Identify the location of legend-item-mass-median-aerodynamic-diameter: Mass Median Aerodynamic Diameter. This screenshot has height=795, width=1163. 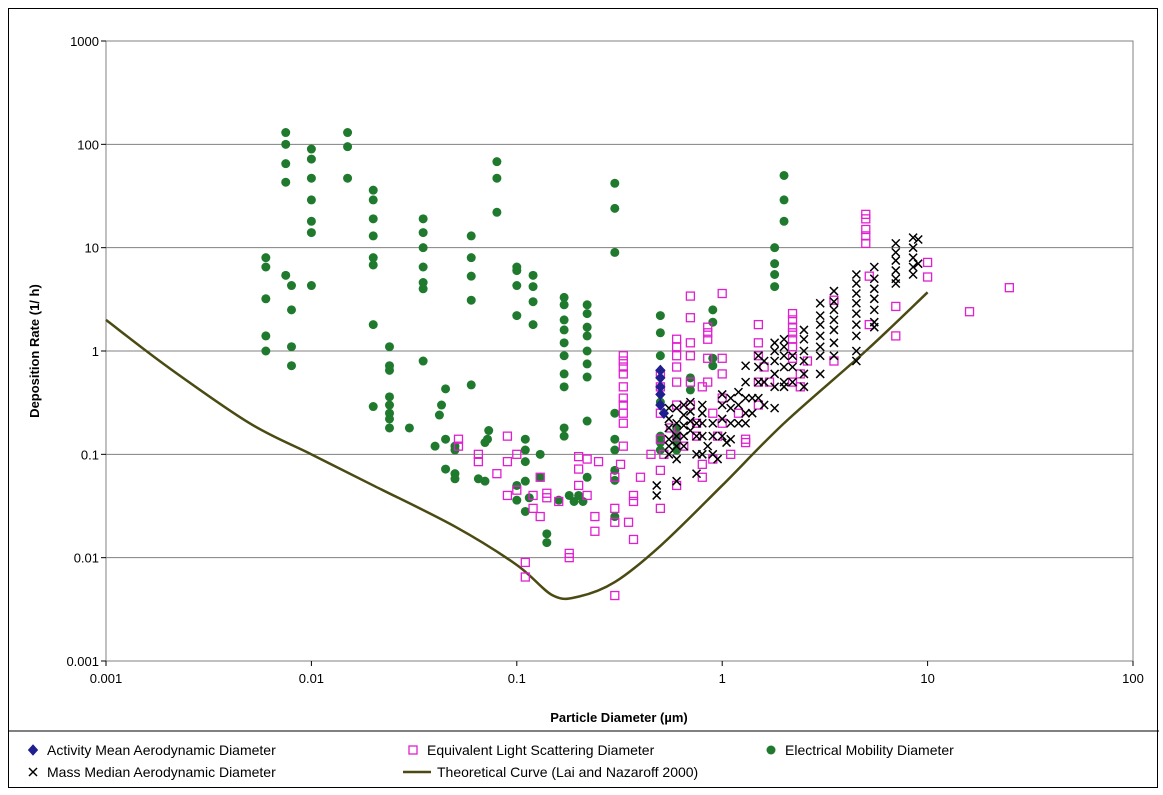
(152, 772).